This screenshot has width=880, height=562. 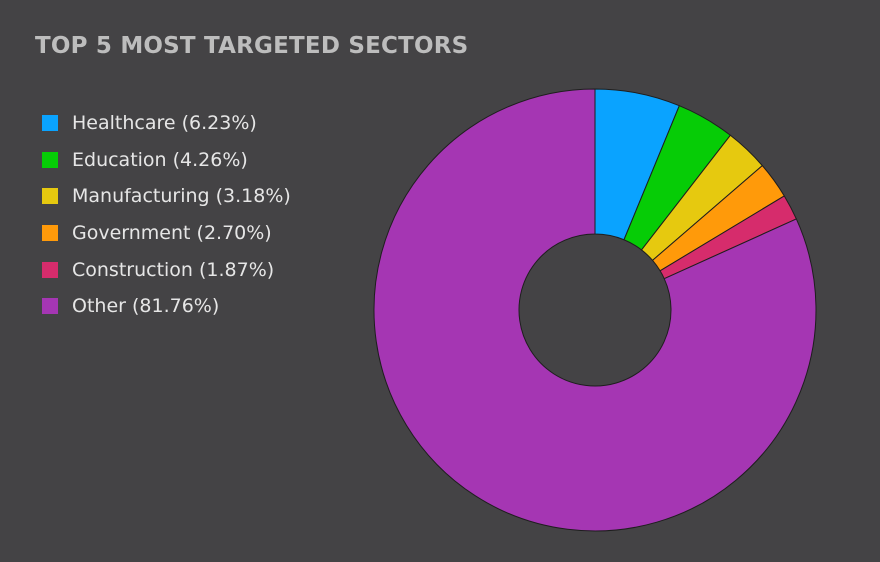 What do you see at coordinates (146, 306) in the screenshot?
I see `legend-label-other: Other (81.76%)` at bounding box center [146, 306].